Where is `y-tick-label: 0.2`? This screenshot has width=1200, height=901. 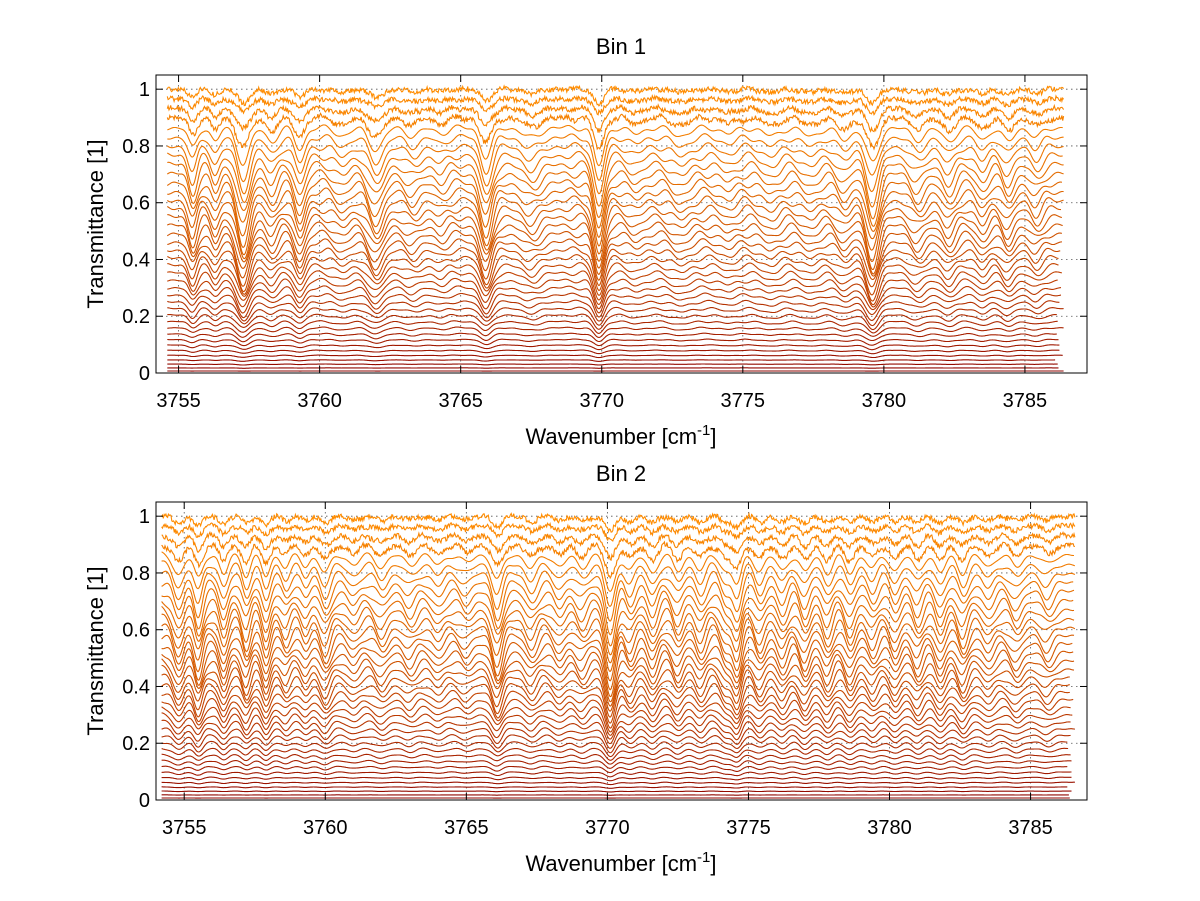 y-tick-label: 0.2 is located at coordinates (136, 317).